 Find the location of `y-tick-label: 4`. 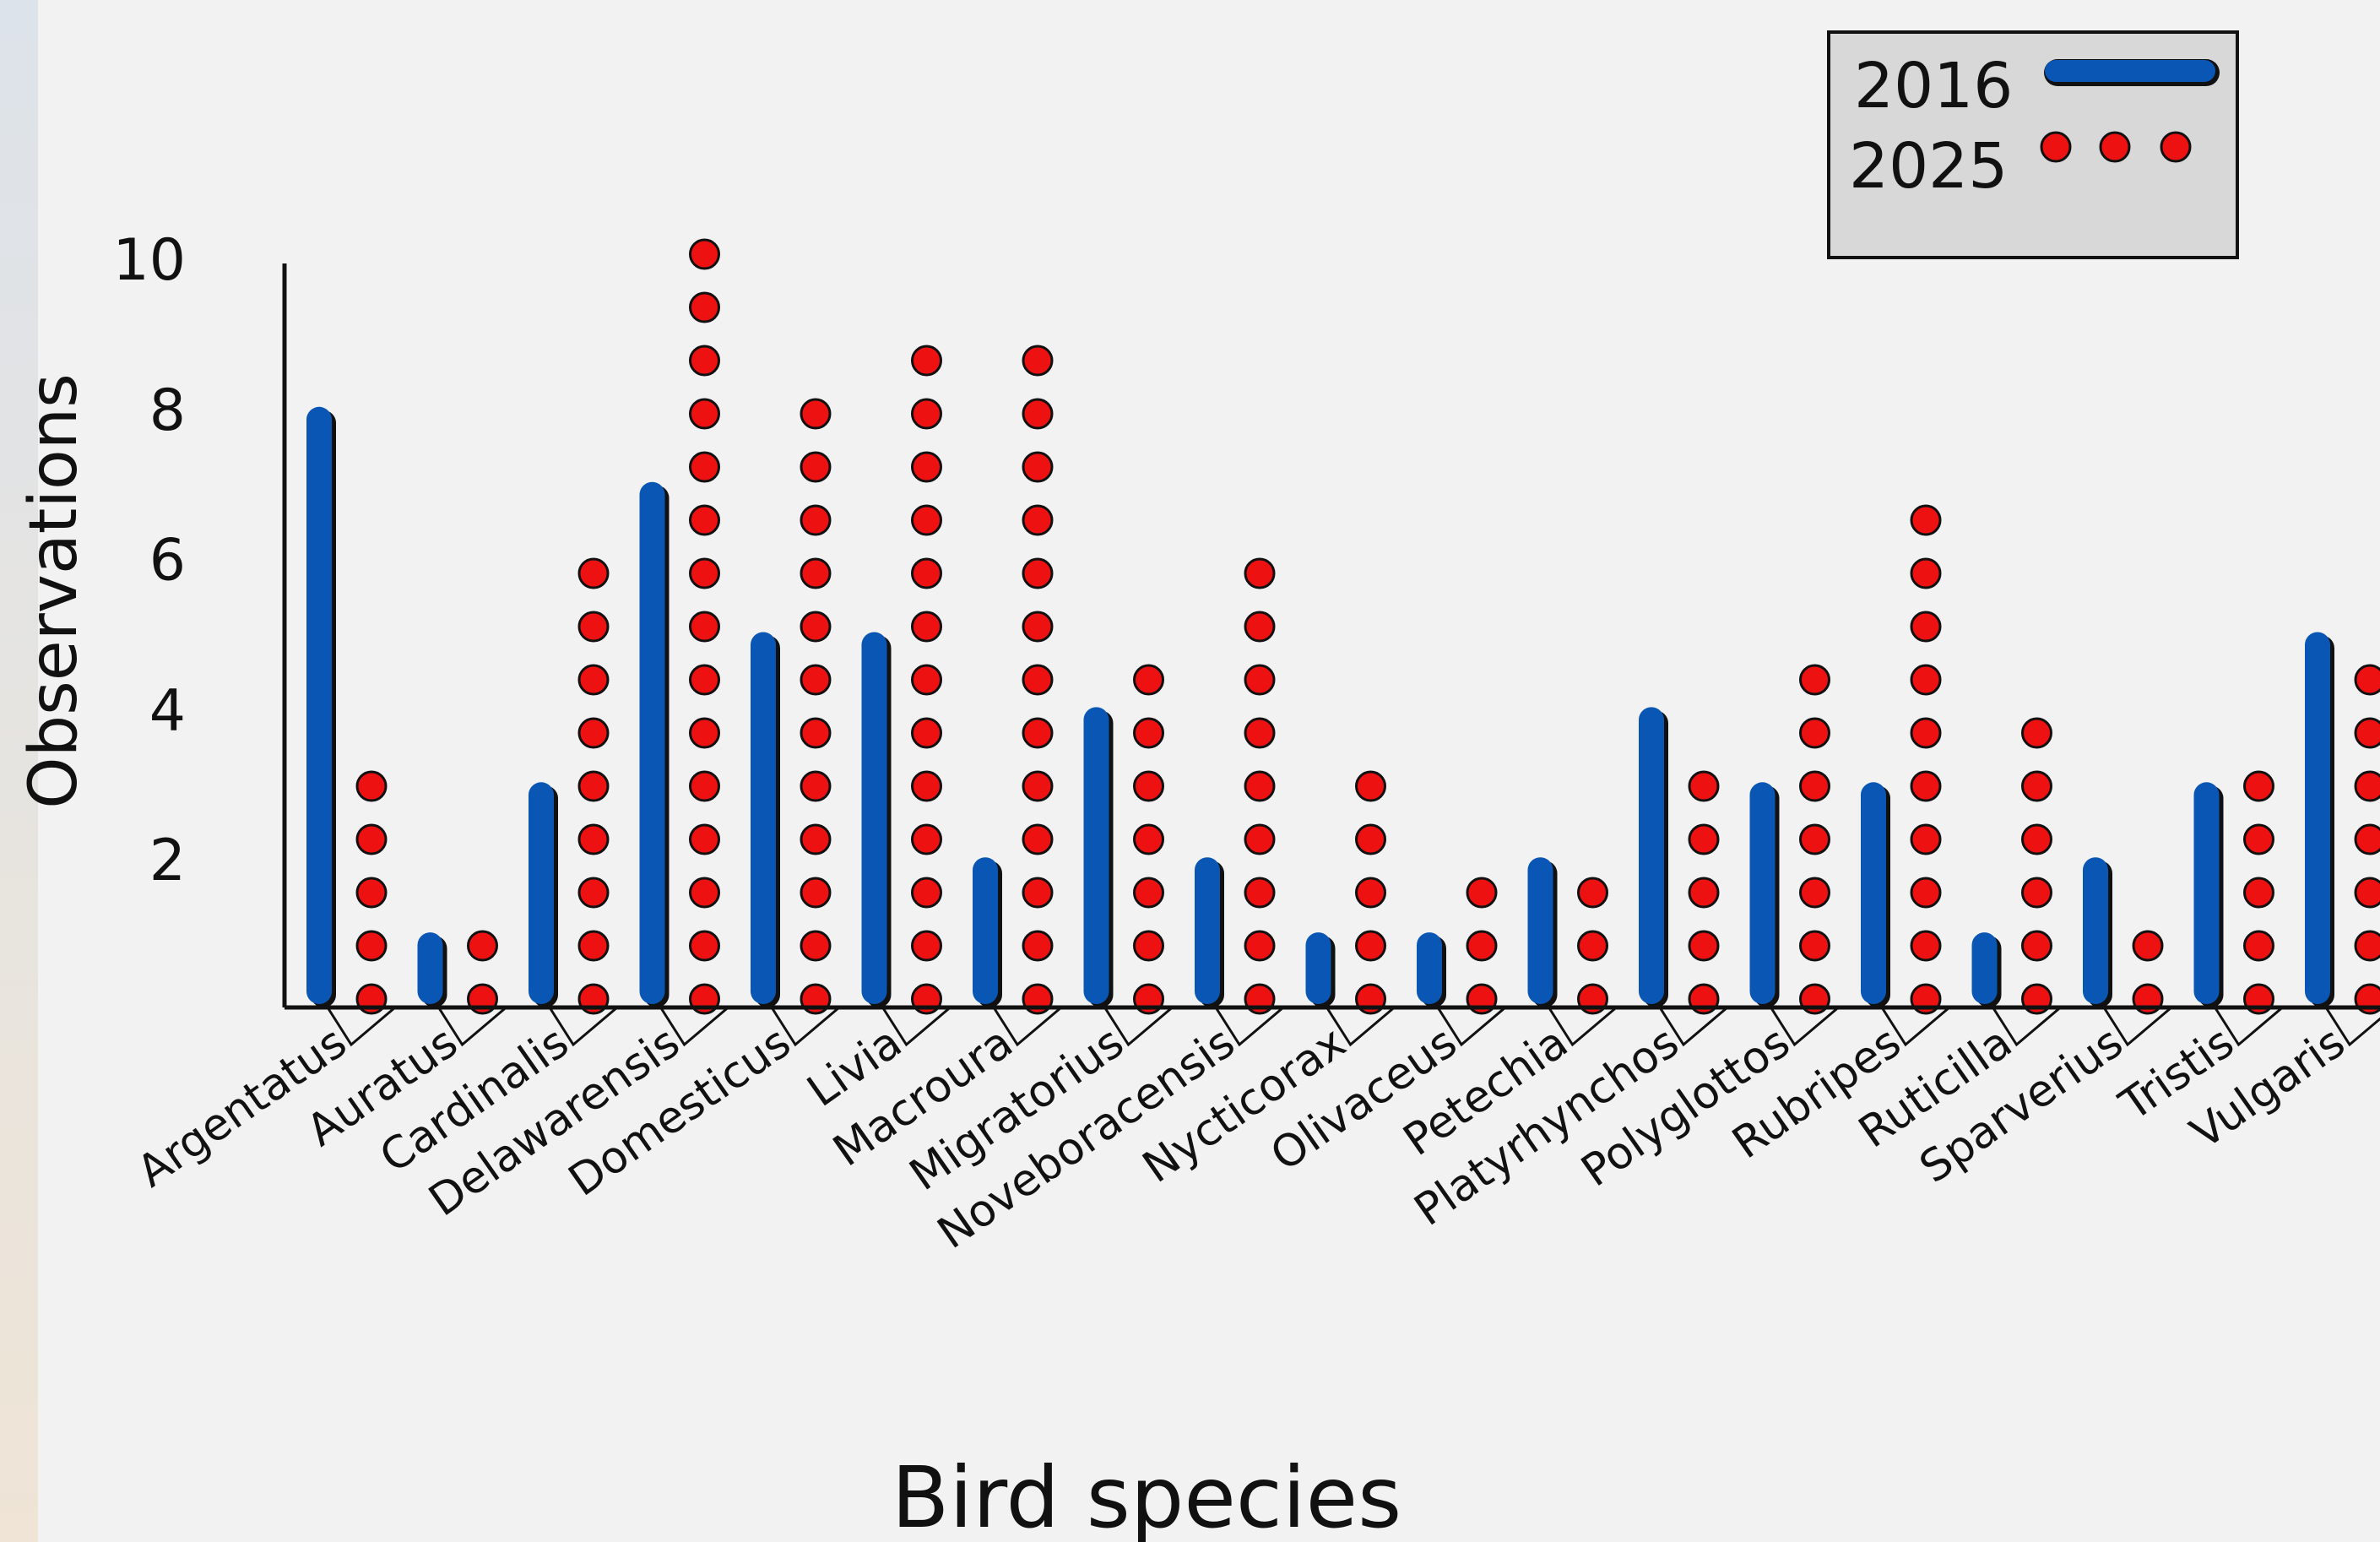

y-tick-label: 4 is located at coordinates (167, 710).